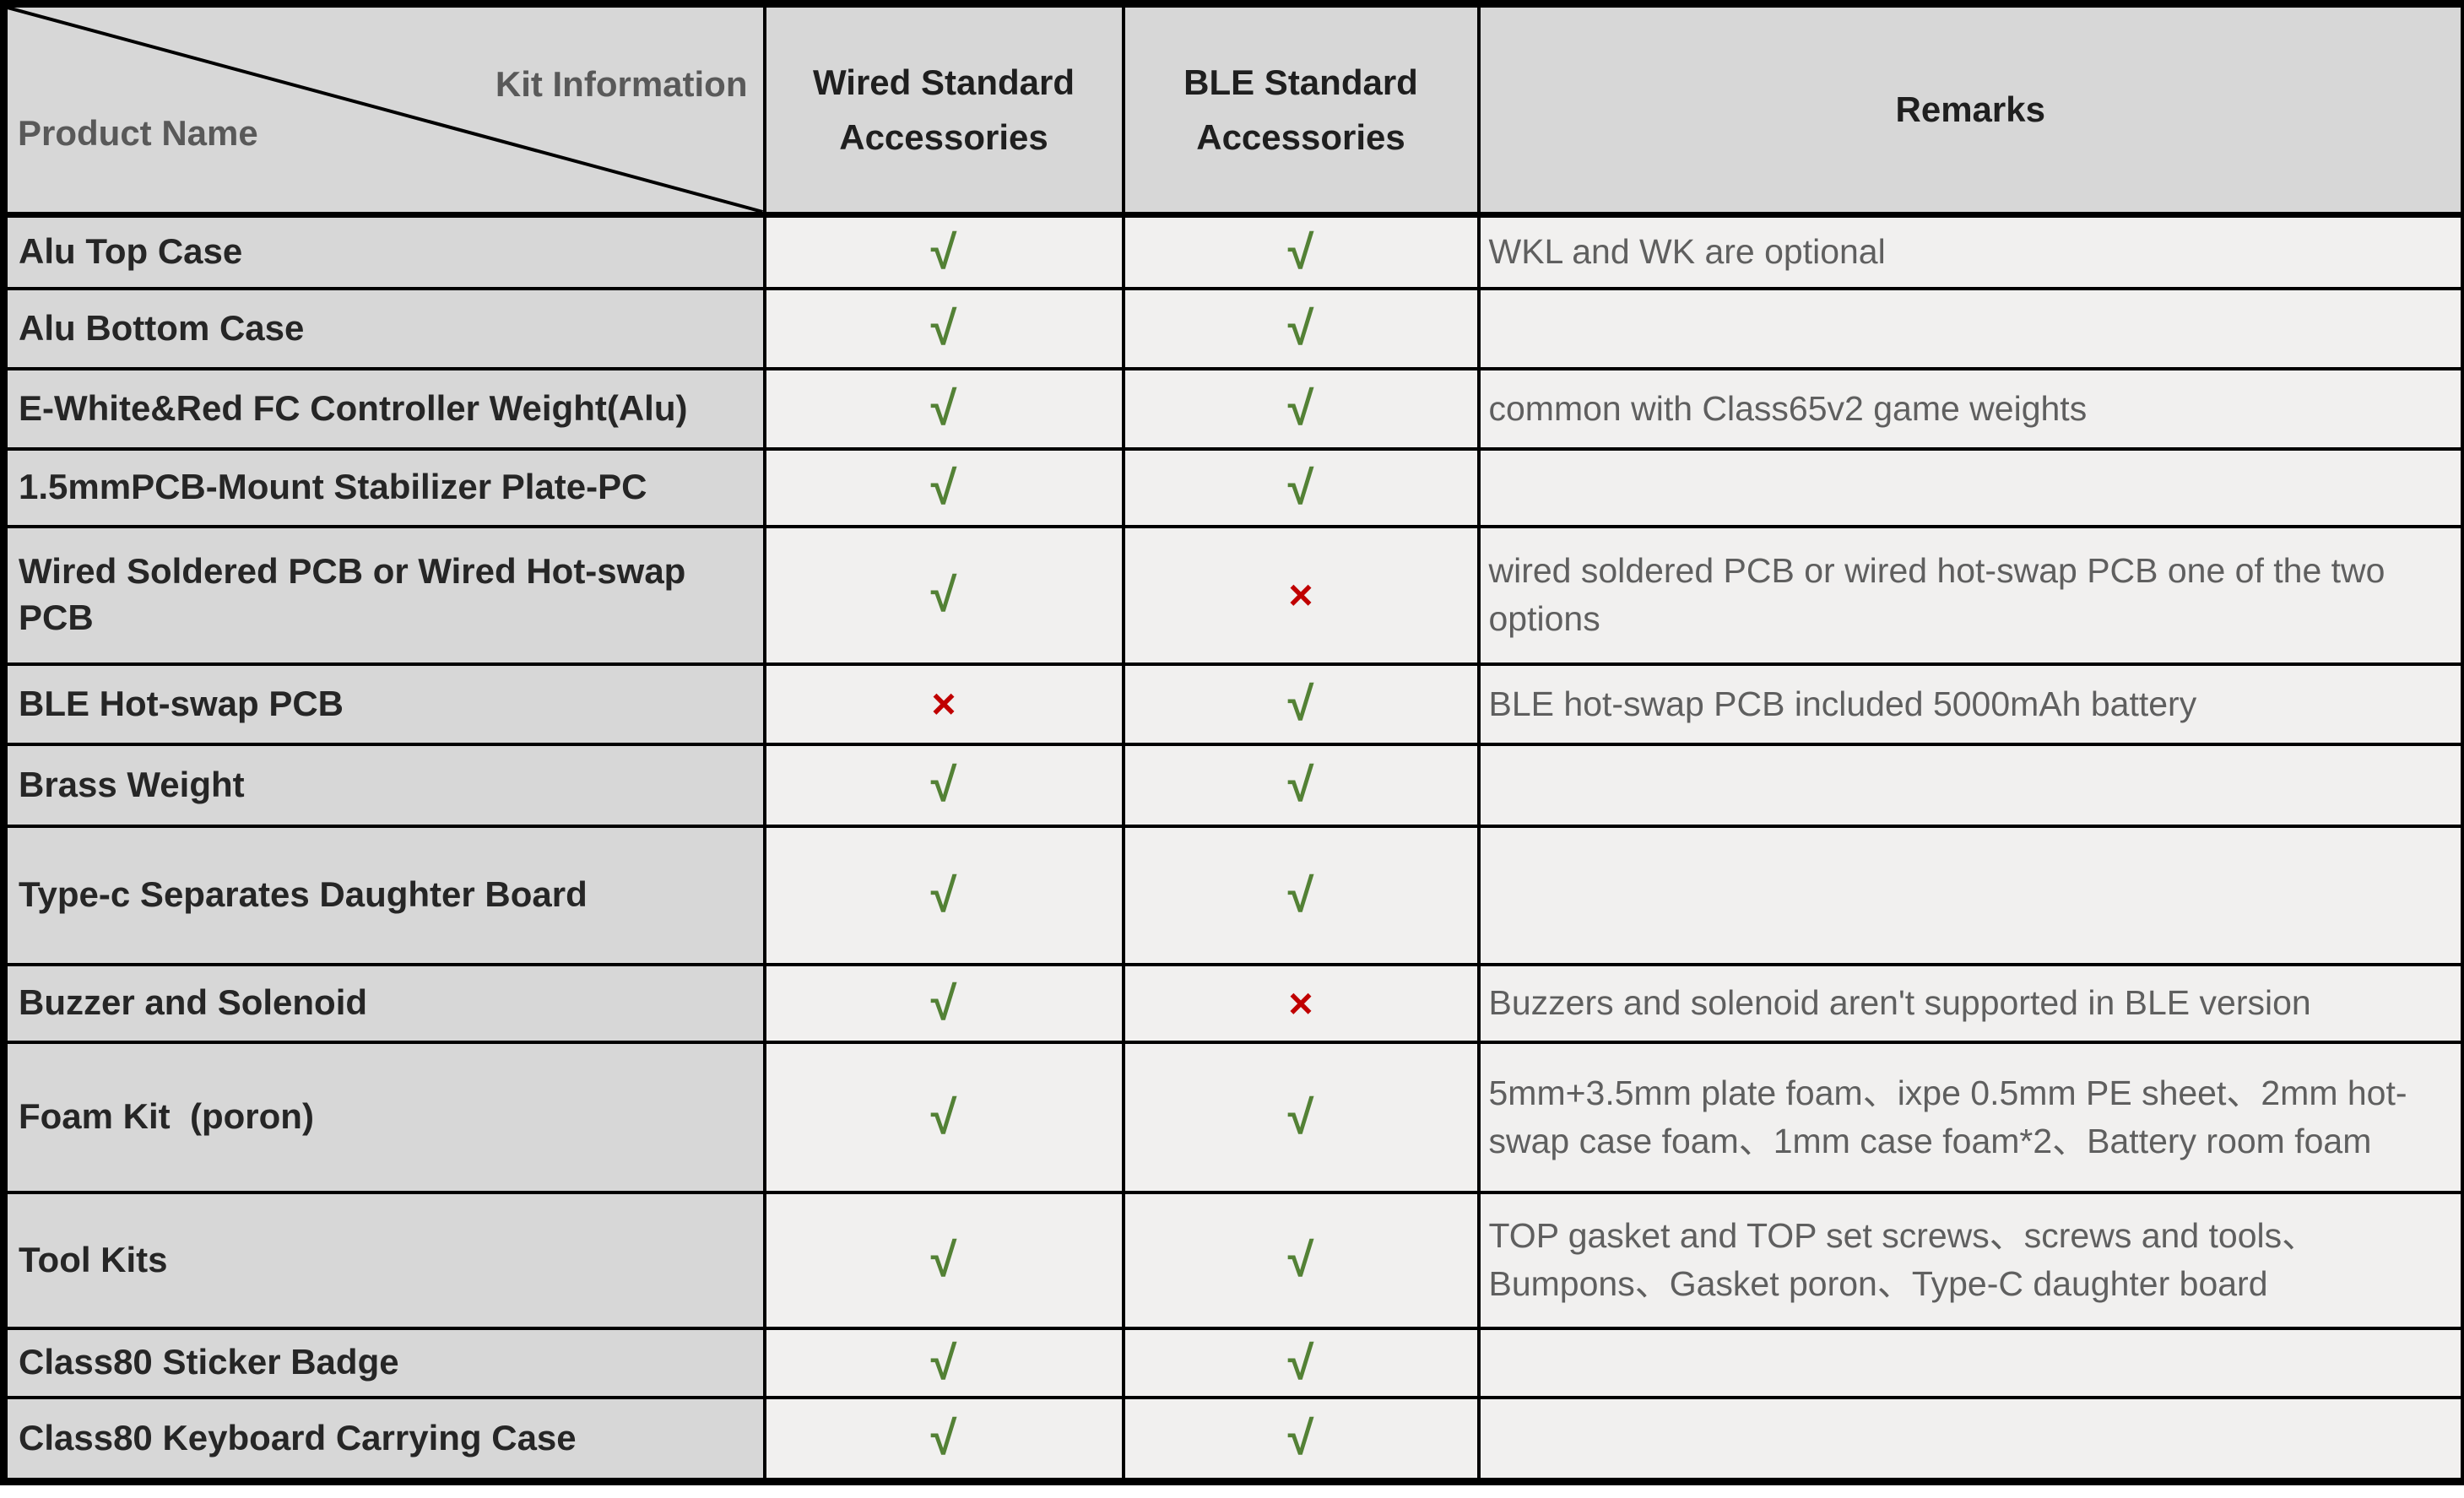 The width and height of the screenshot is (2464, 1498). I want to click on wired-column-header: Wired Standard Accessories, so click(943, 110).